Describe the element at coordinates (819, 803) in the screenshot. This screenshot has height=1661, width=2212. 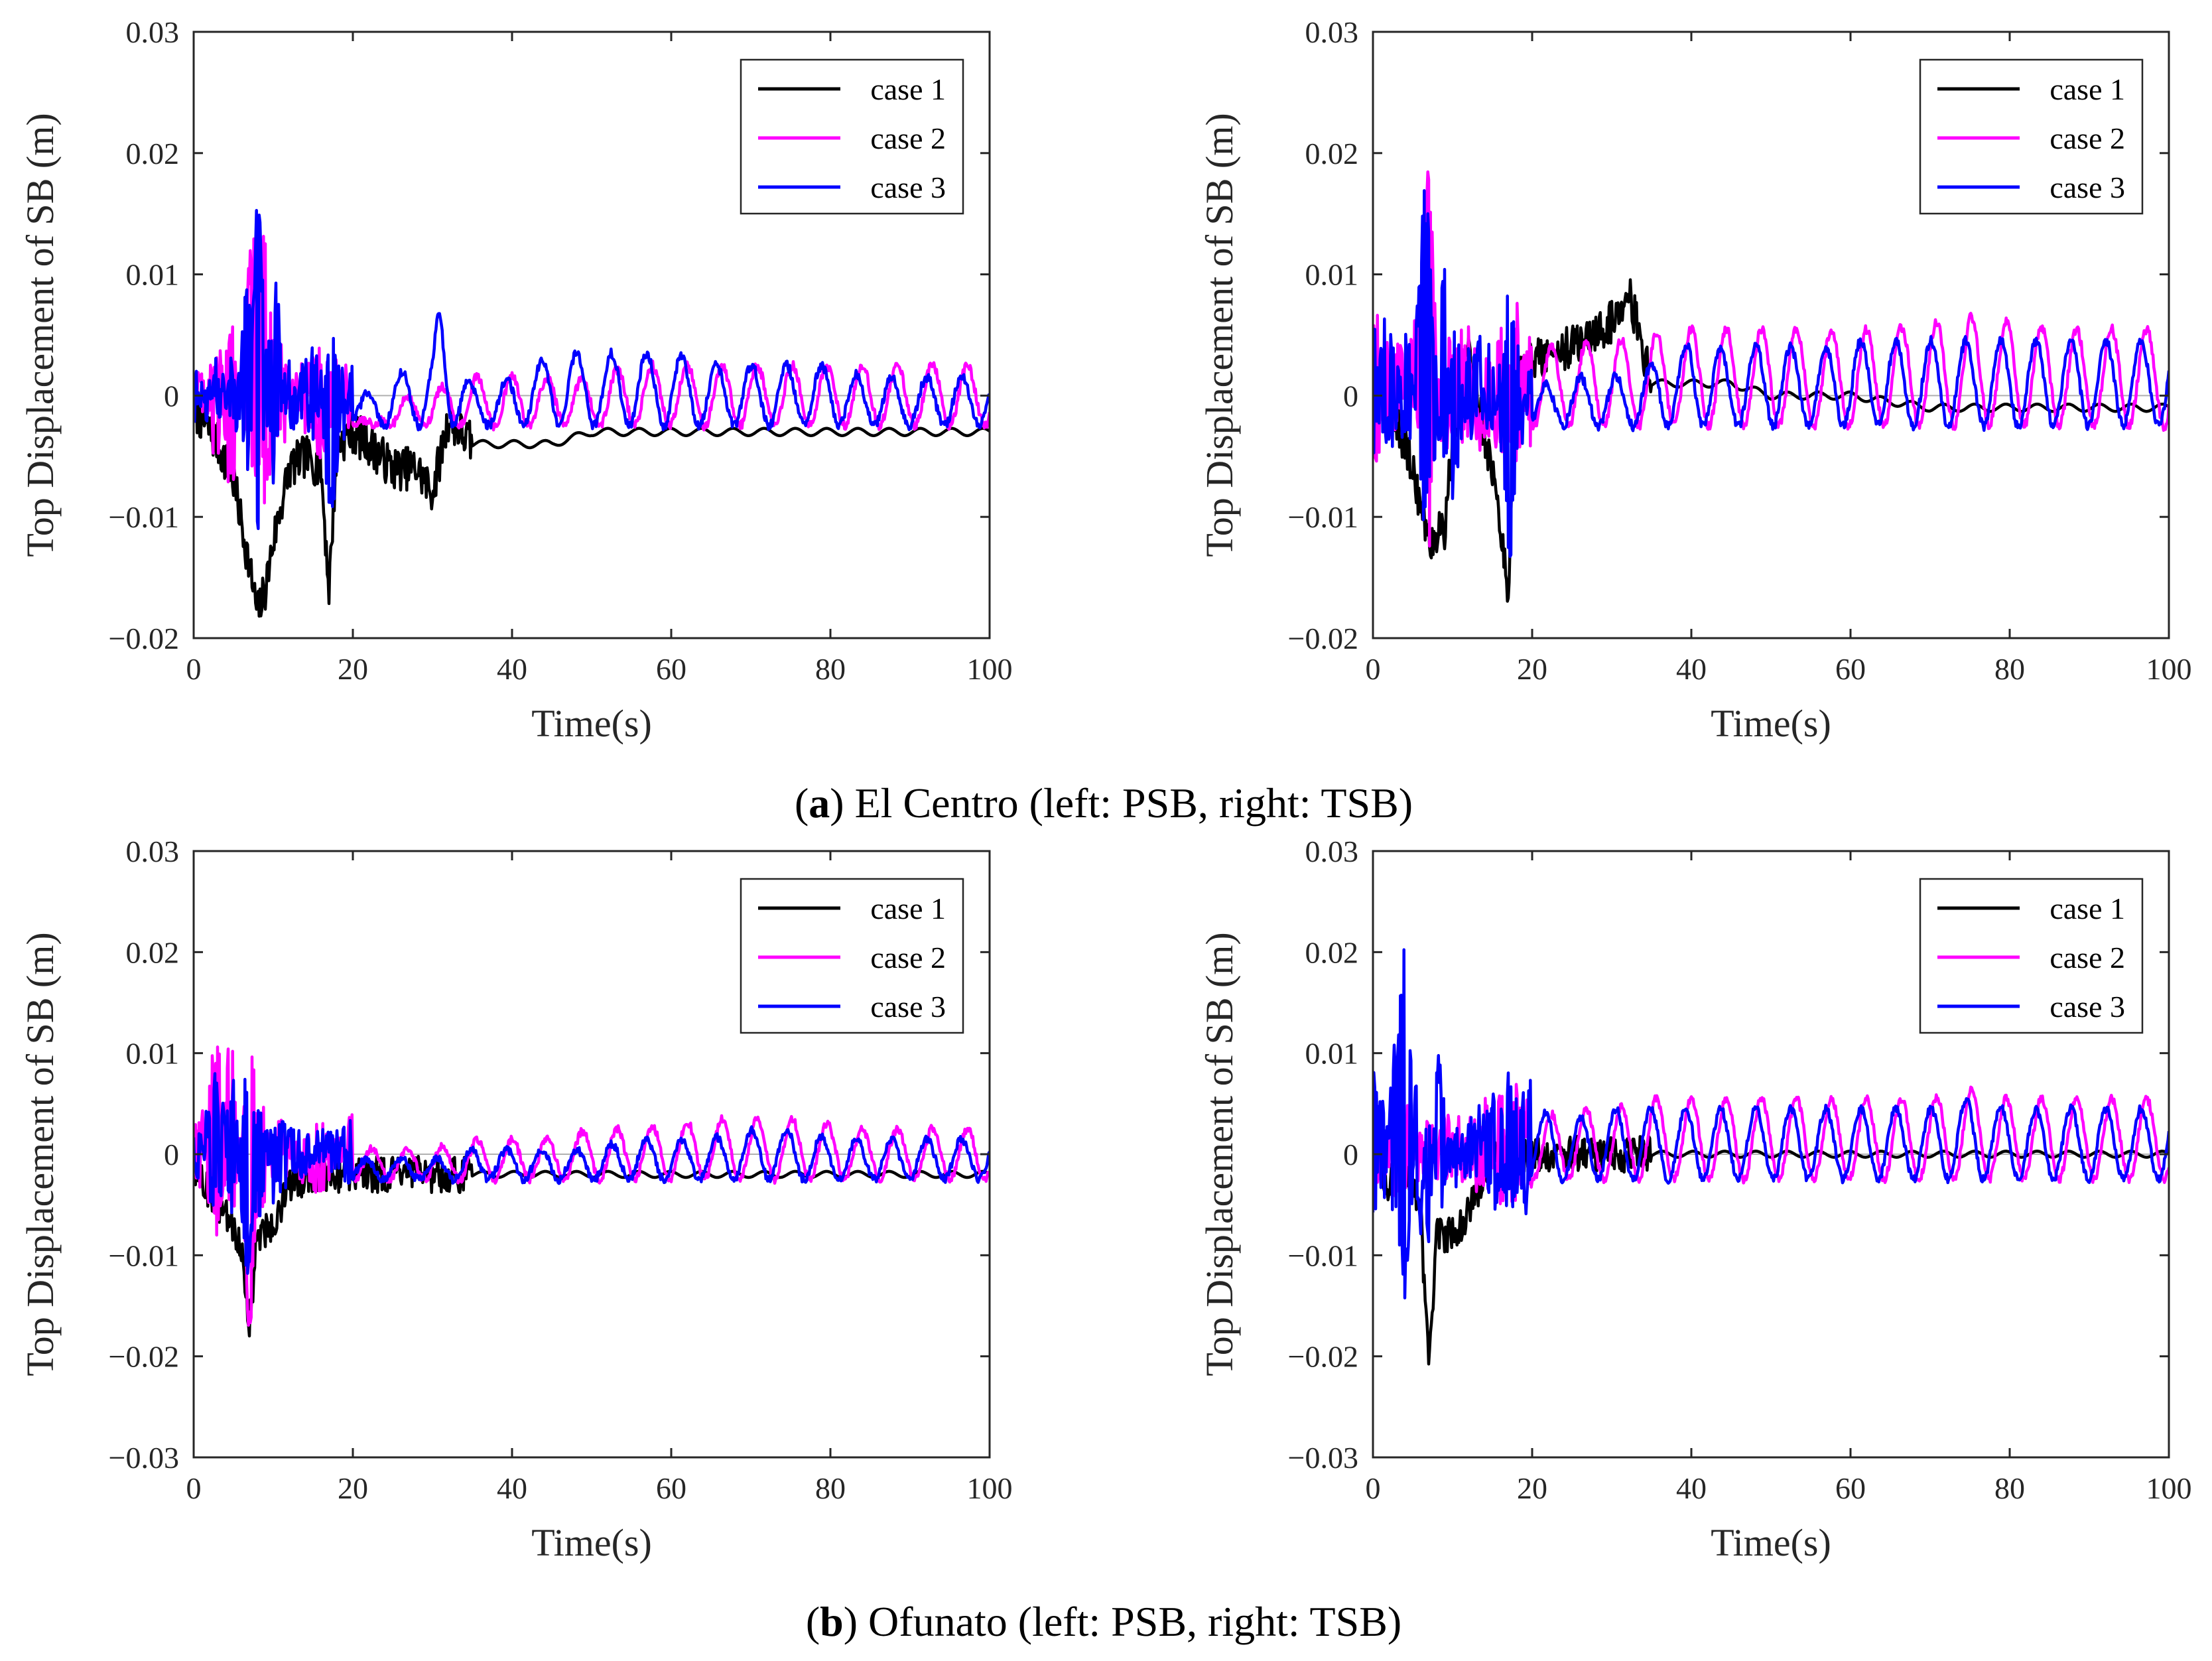
I see `caption-a-label: a` at that location.